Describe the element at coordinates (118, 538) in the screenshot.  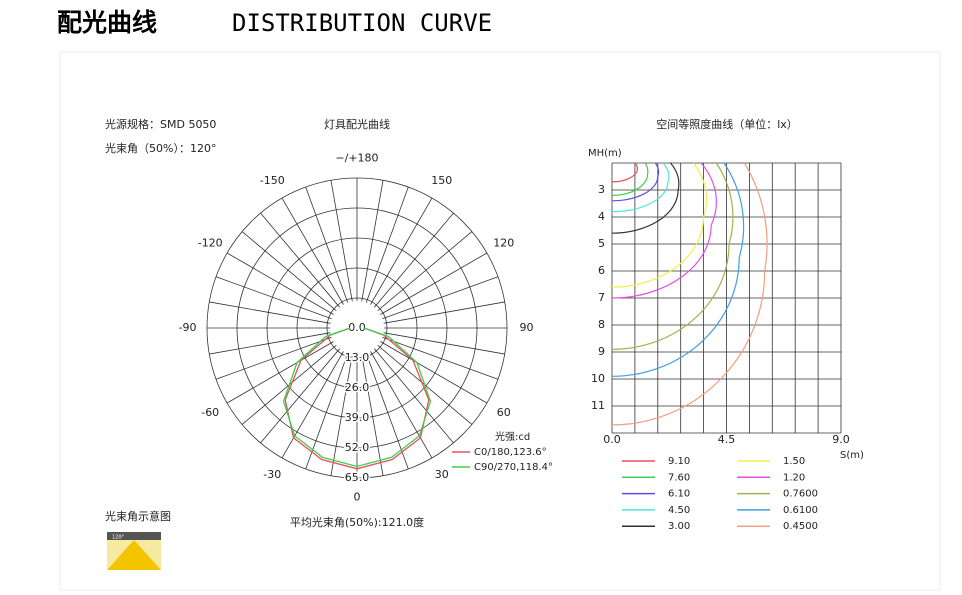
I see `beam-angle: 120°` at that location.